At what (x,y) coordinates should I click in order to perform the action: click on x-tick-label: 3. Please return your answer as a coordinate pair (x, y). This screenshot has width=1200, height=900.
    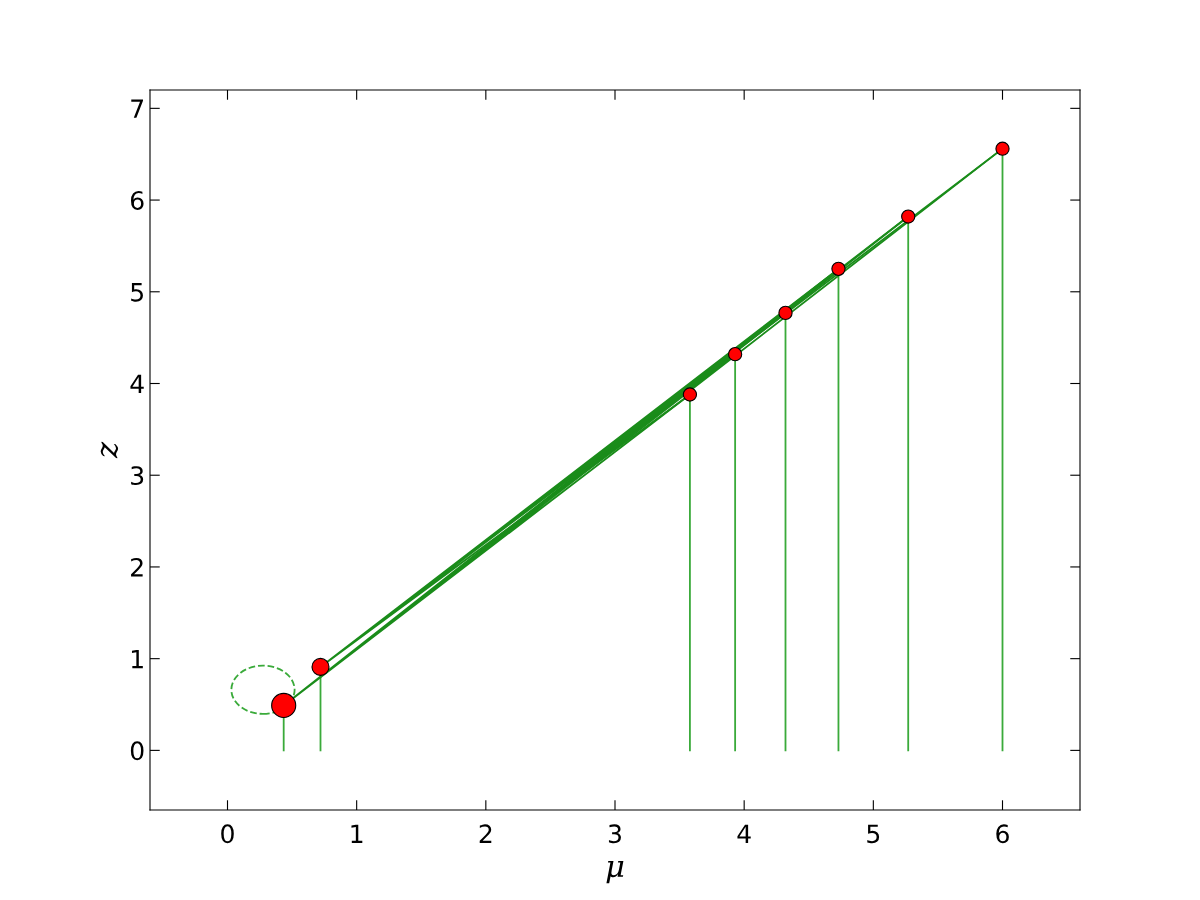
    Looking at the image, I should click on (614, 834).